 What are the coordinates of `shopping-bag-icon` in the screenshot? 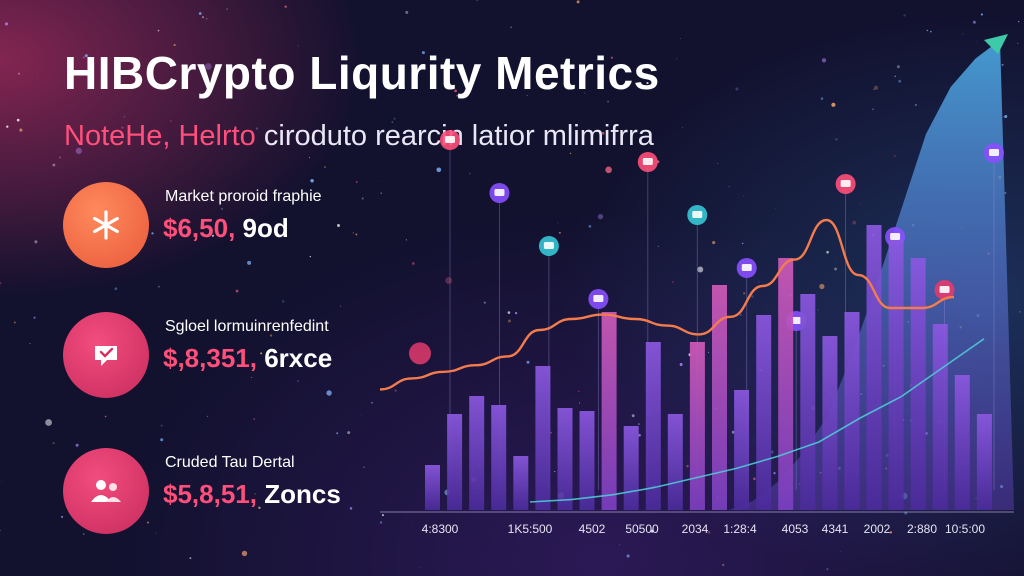 It's located at (420, 353).